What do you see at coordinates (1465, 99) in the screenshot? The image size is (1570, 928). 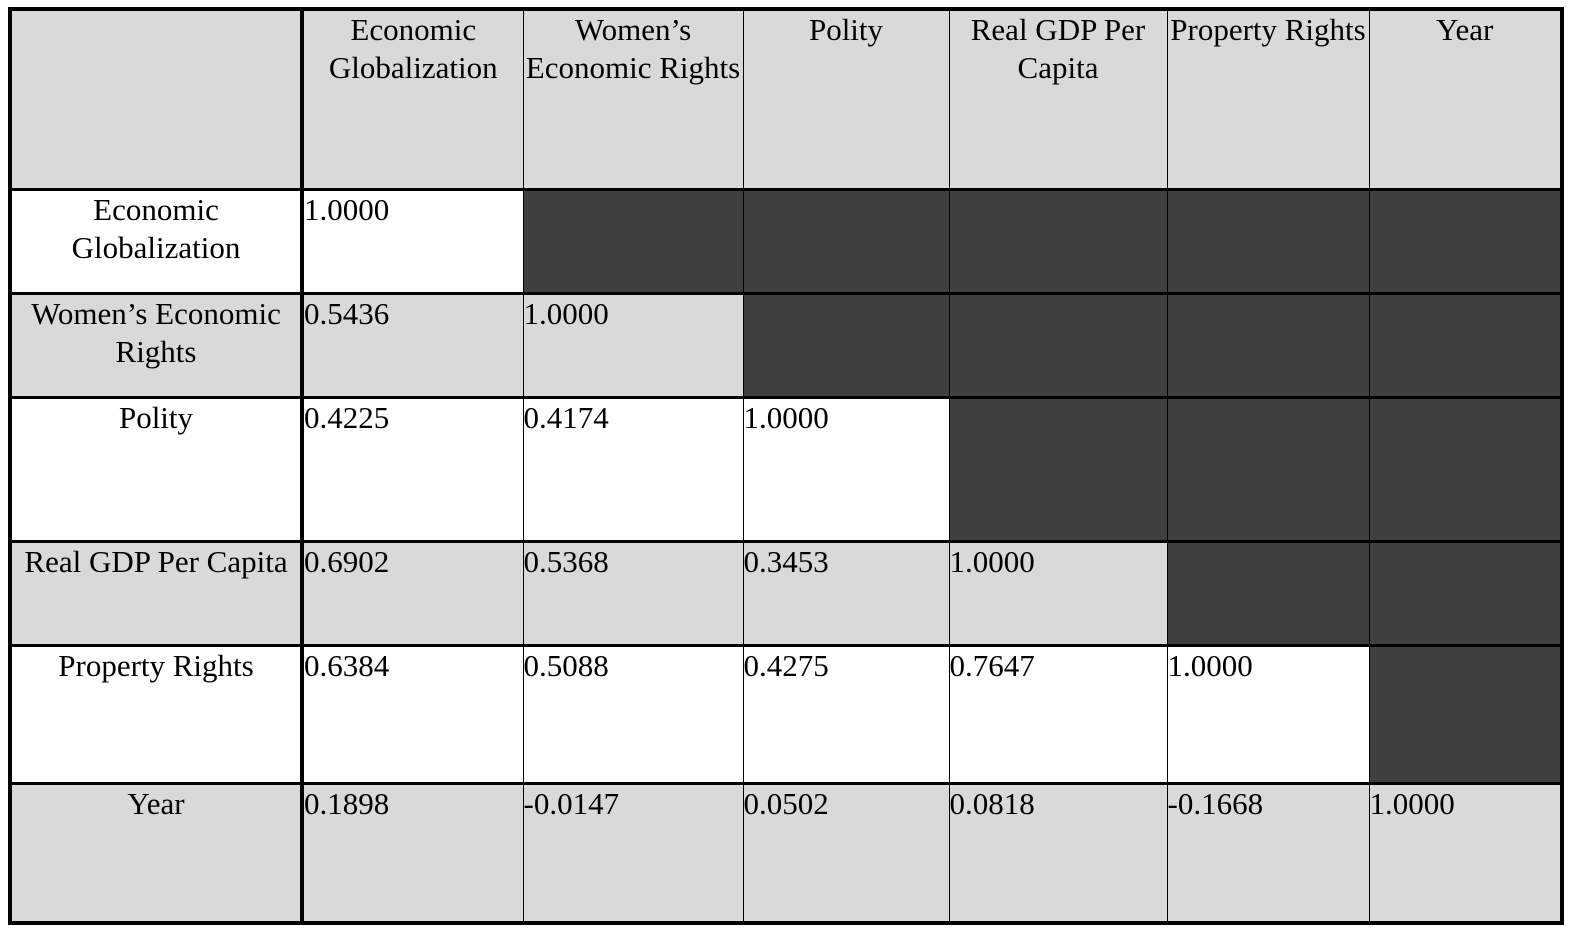 I see `column-header: Year` at bounding box center [1465, 99].